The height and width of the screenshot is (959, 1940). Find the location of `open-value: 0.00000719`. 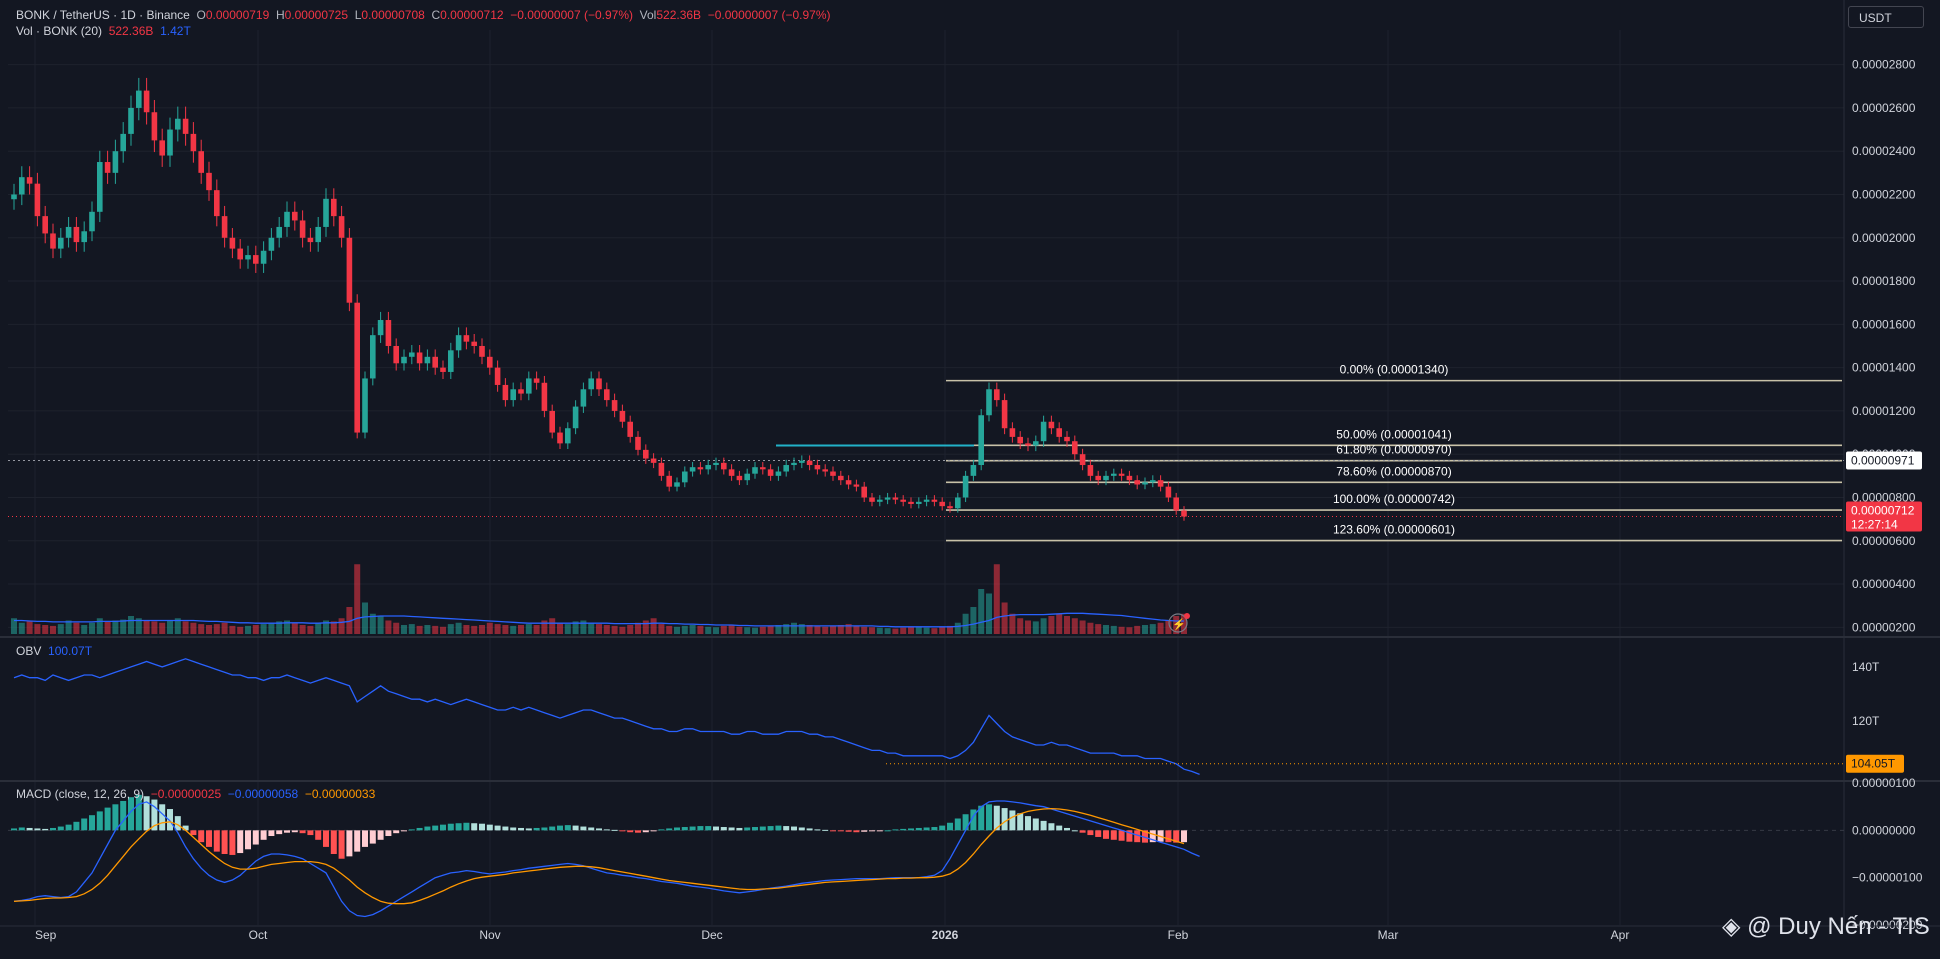

open-value: 0.00000719 is located at coordinates (237, 15).